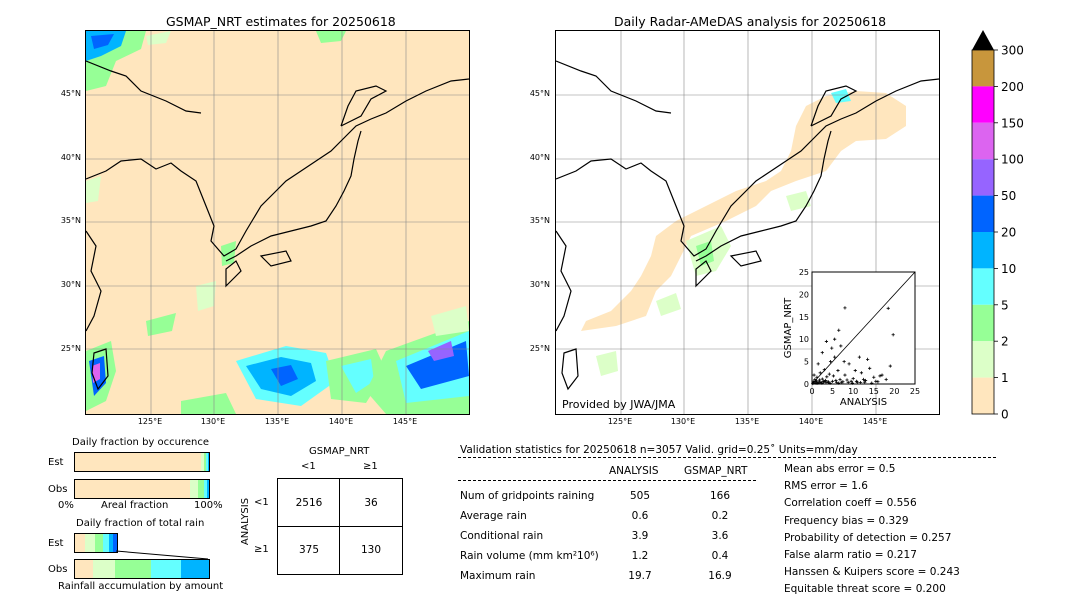  I want to click on right-lat-35: 35°N, so click(539, 220).